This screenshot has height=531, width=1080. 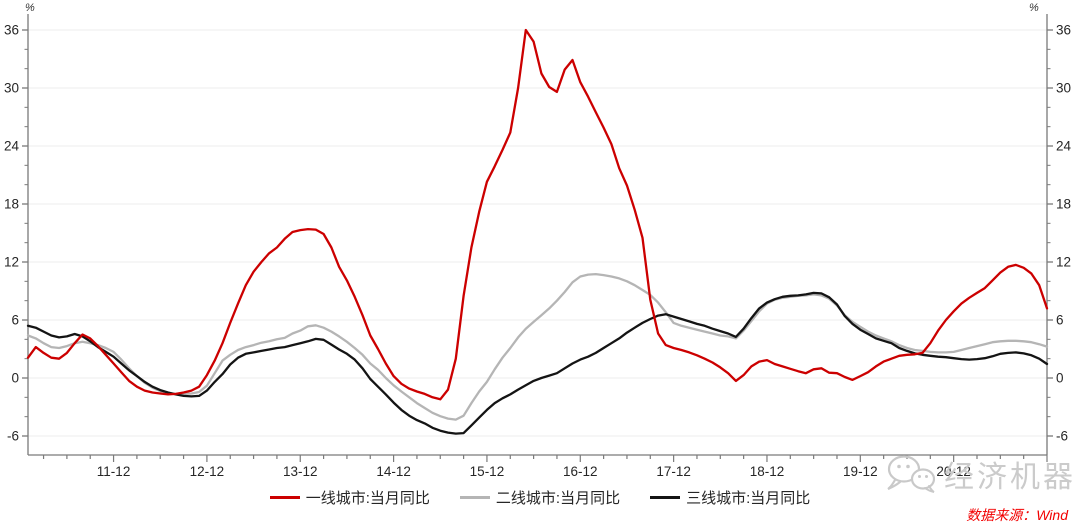 What do you see at coordinates (673, 471) in the screenshot?
I see `x-tick-label: 17-12` at bounding box center [673, 471].